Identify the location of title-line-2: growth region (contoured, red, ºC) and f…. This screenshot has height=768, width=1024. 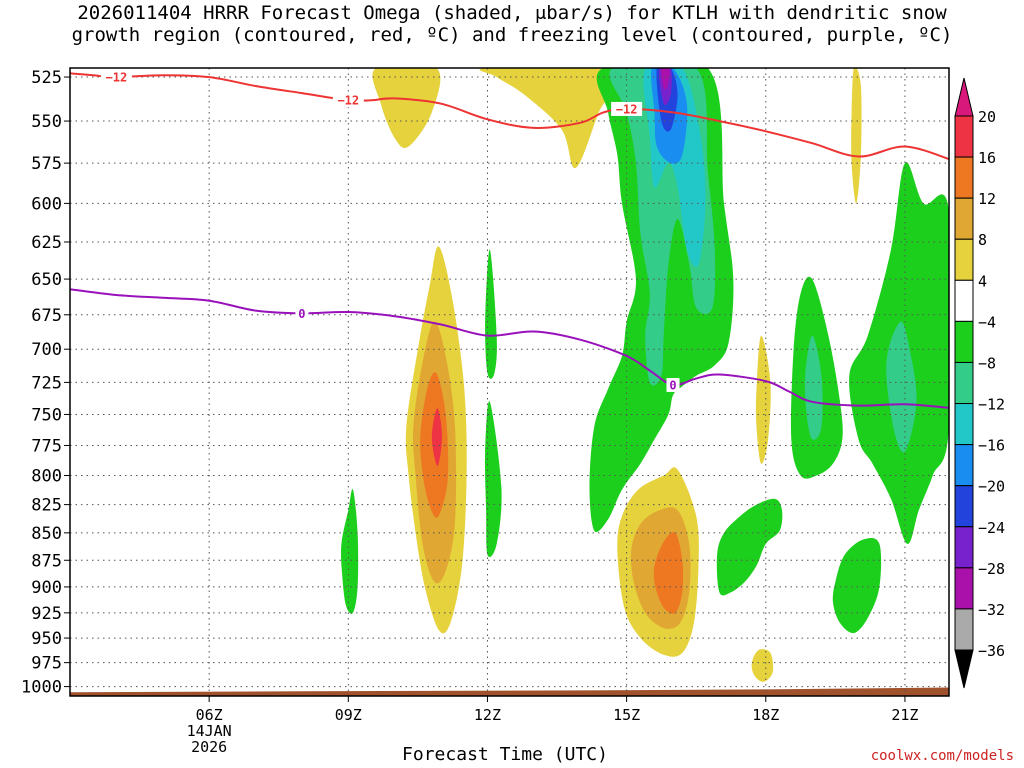
(512, 35).